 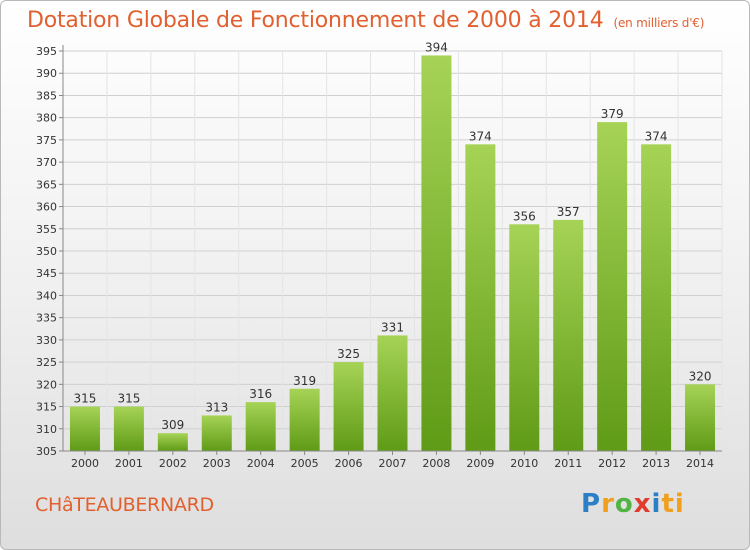 What do you see at coordinates (216, 433) in the screenshot?
I see `bar-2003` at bounding box center [216, 433].